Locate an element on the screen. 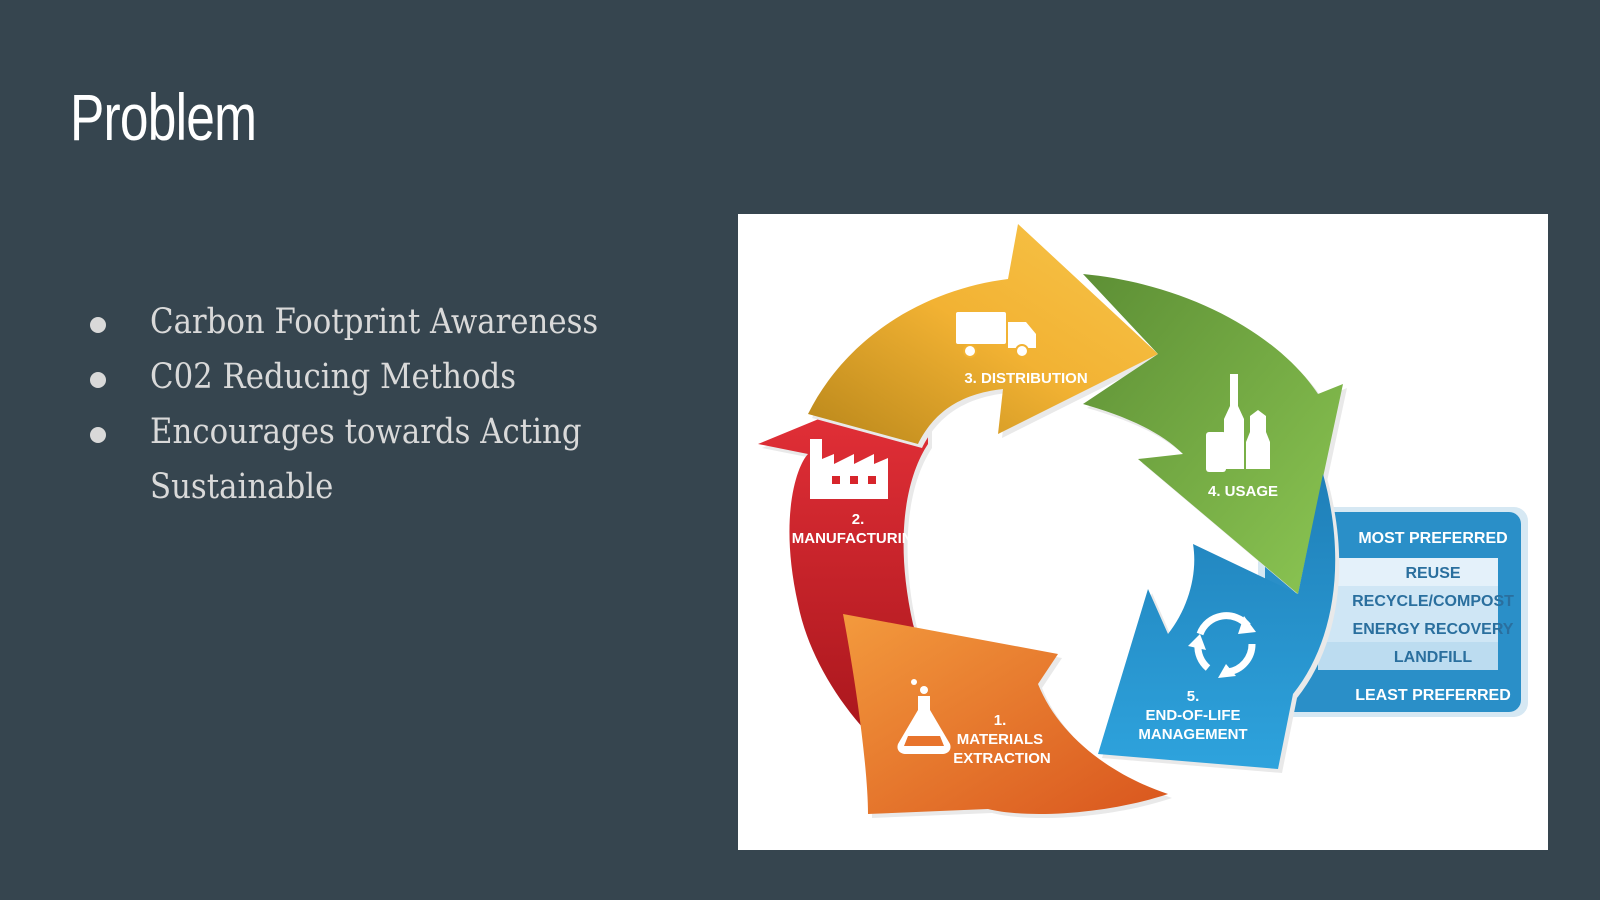 This screenshot has height=900, width=1600. truck-icon is located at coordinates (996, 335).